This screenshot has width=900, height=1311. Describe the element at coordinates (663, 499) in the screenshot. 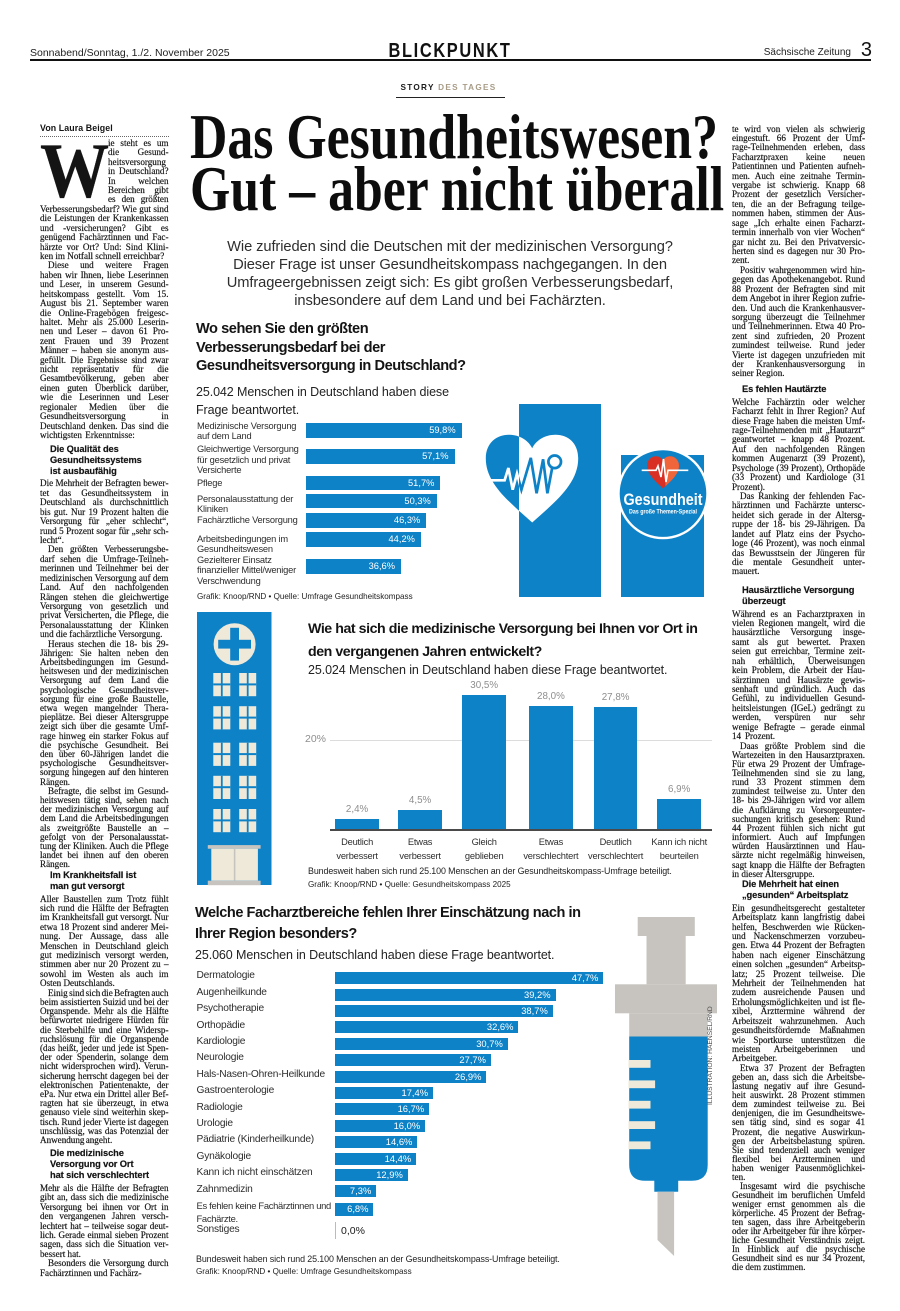

I see `svg-text: Gesundheit` at that location.